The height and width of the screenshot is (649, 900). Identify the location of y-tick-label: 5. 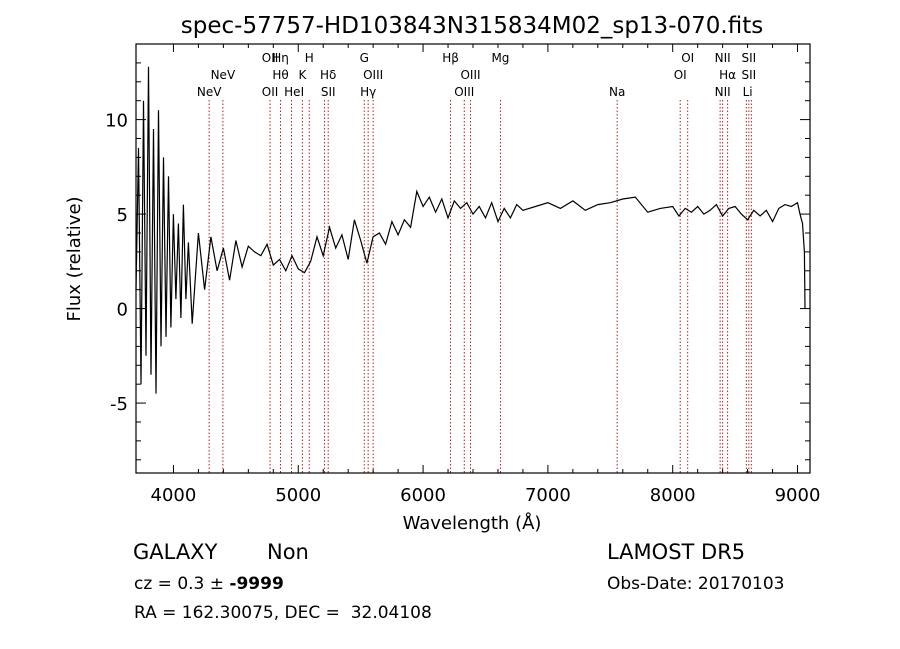
(122, 215).